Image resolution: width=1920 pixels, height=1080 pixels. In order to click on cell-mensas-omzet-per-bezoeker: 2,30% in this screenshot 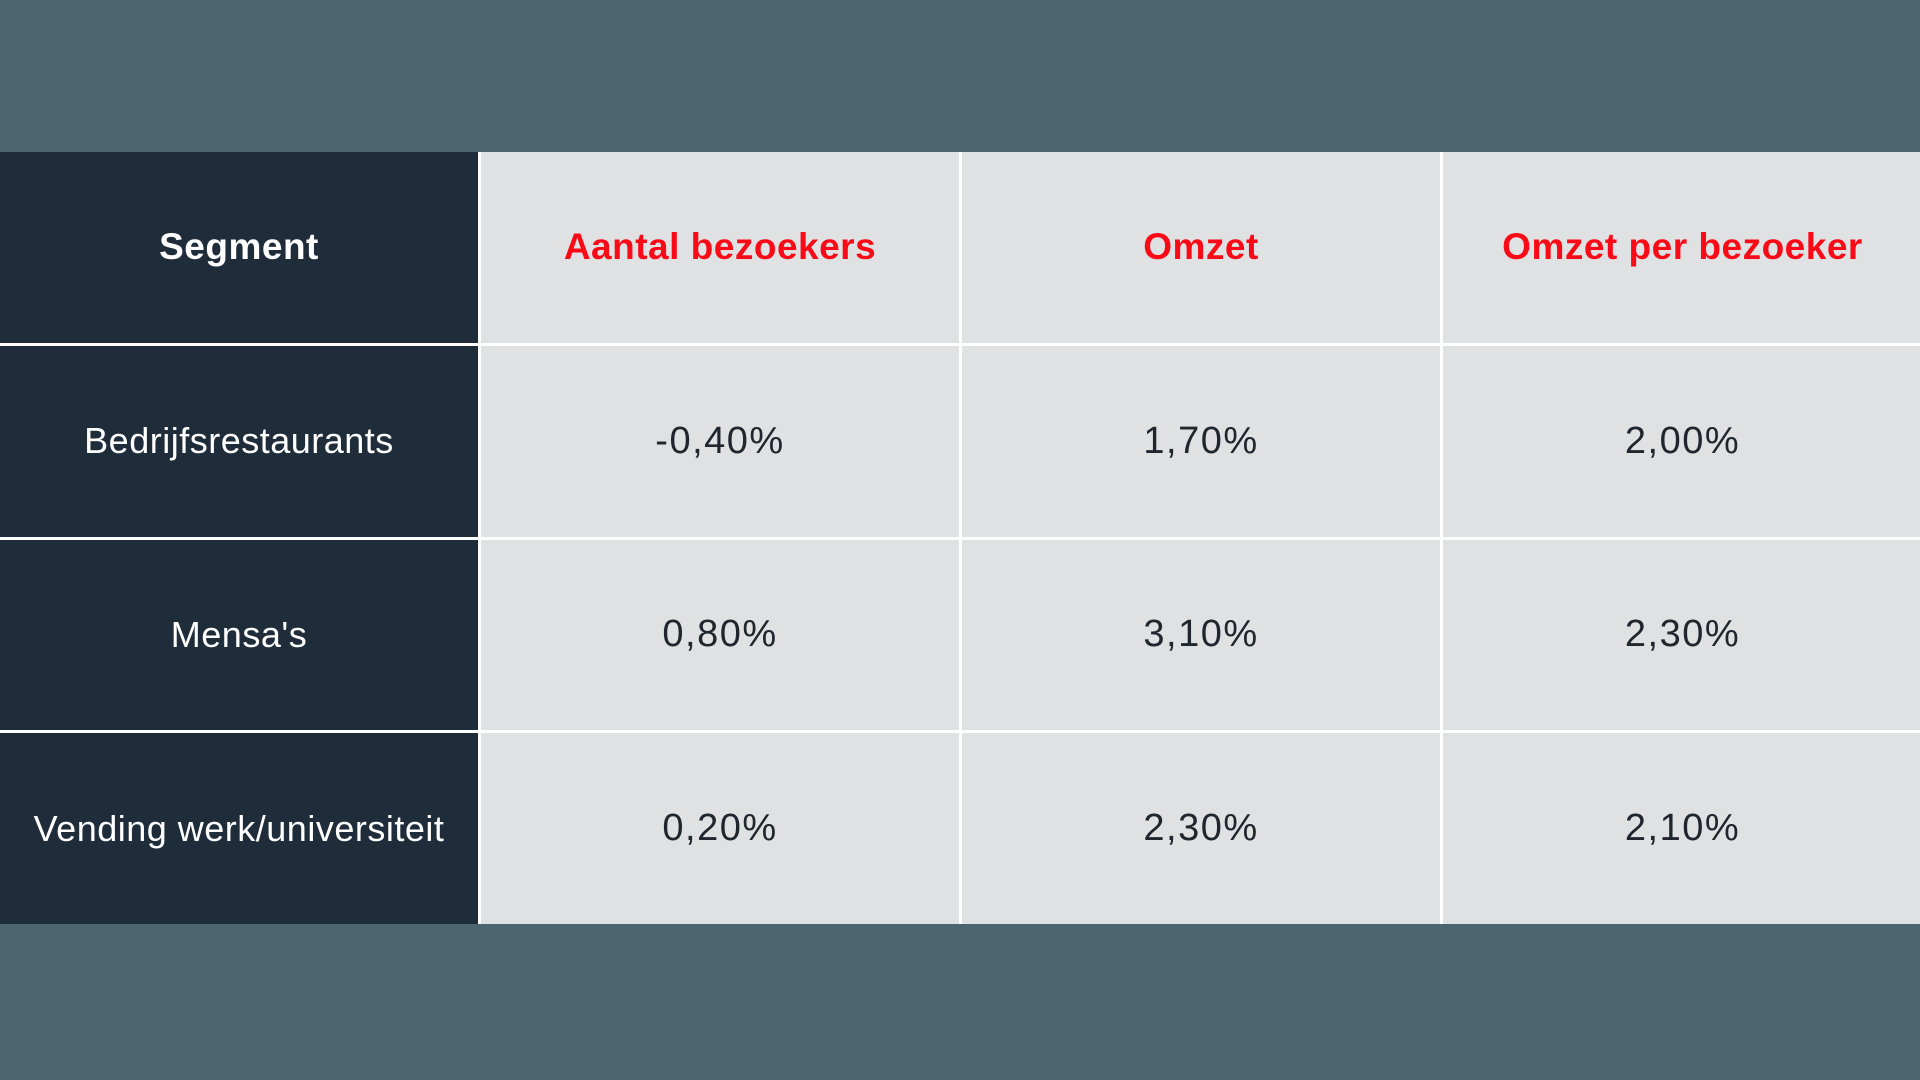, I will do `click(1681, 635)`.